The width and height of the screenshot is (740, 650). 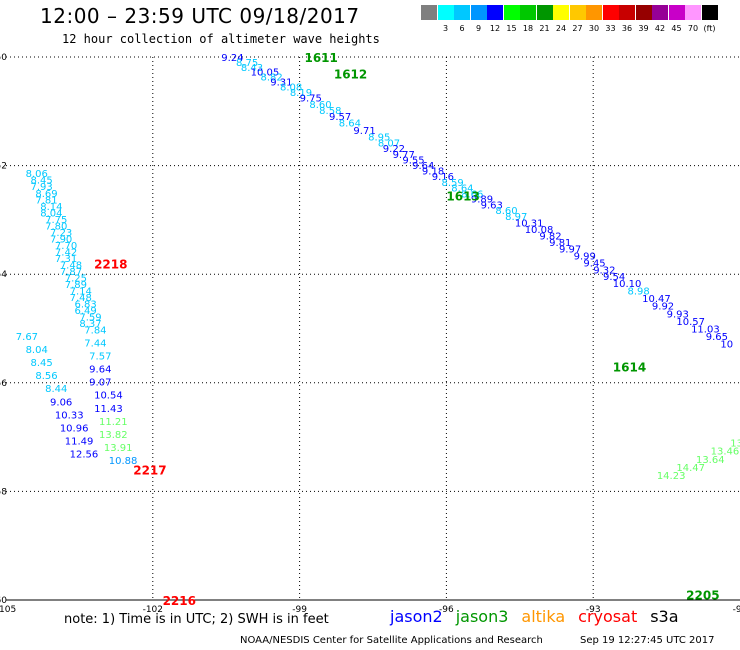 What do you see at coordinates (81, 291) in the screenshot?
I see `swh-value-label: 7.14` at bounding box center [81, 291].